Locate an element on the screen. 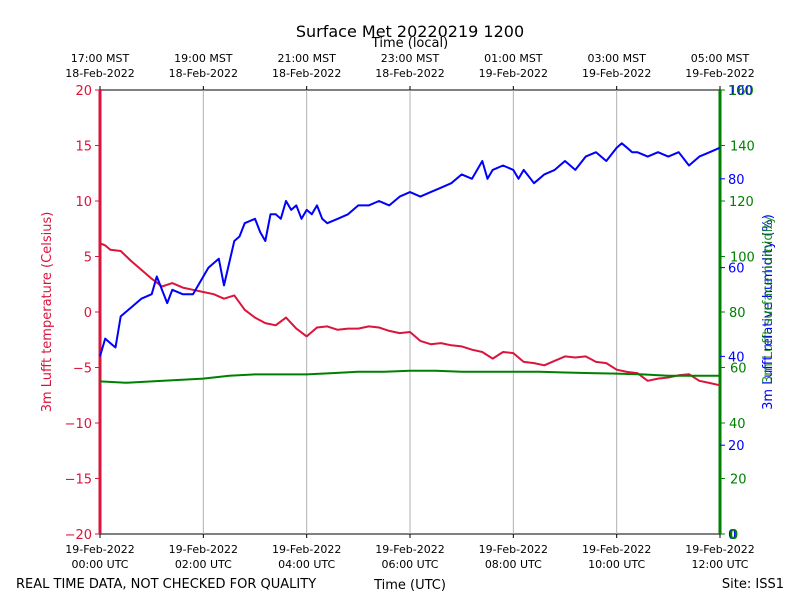 The width and height of the screenshot is (800, 600). top-tick-label: 21:00 MST is located at coordinates (306, 58).